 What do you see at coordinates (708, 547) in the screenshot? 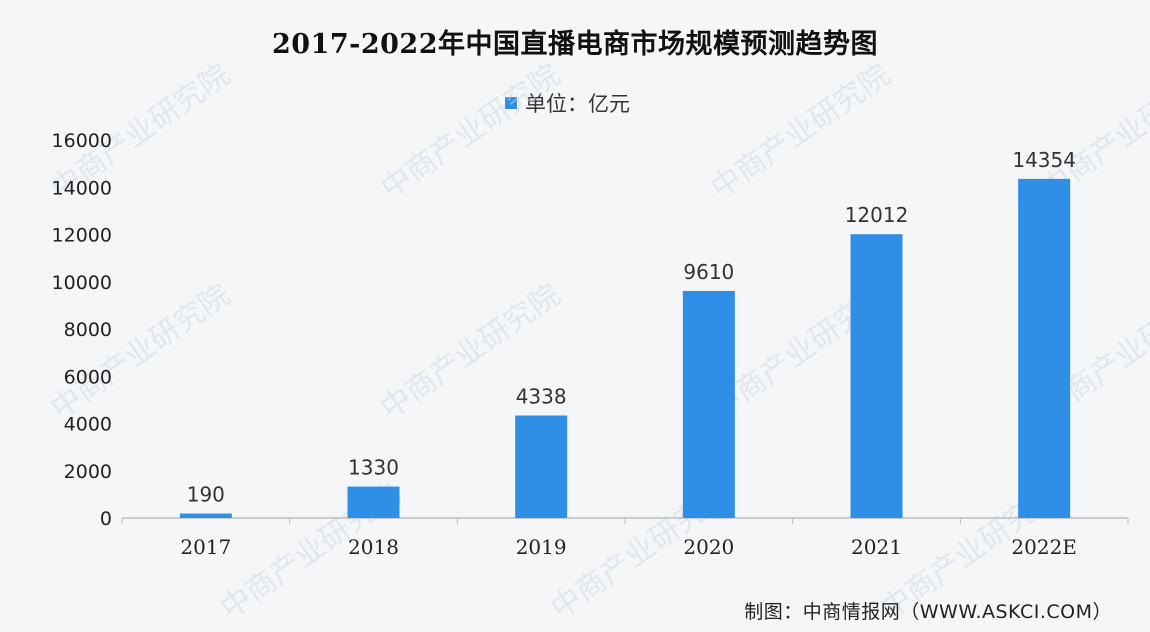
I see `x-tick-label: 2020` at bounding box center [708, 547].